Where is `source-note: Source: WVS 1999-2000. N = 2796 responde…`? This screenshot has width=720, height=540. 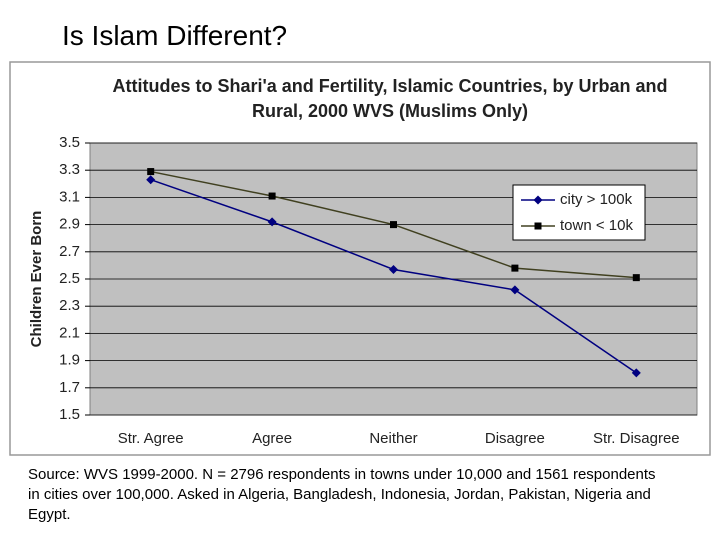 source-note: Source: WVS 1999-2000. N = 2796 responde… is located at coordinates (342, 494).